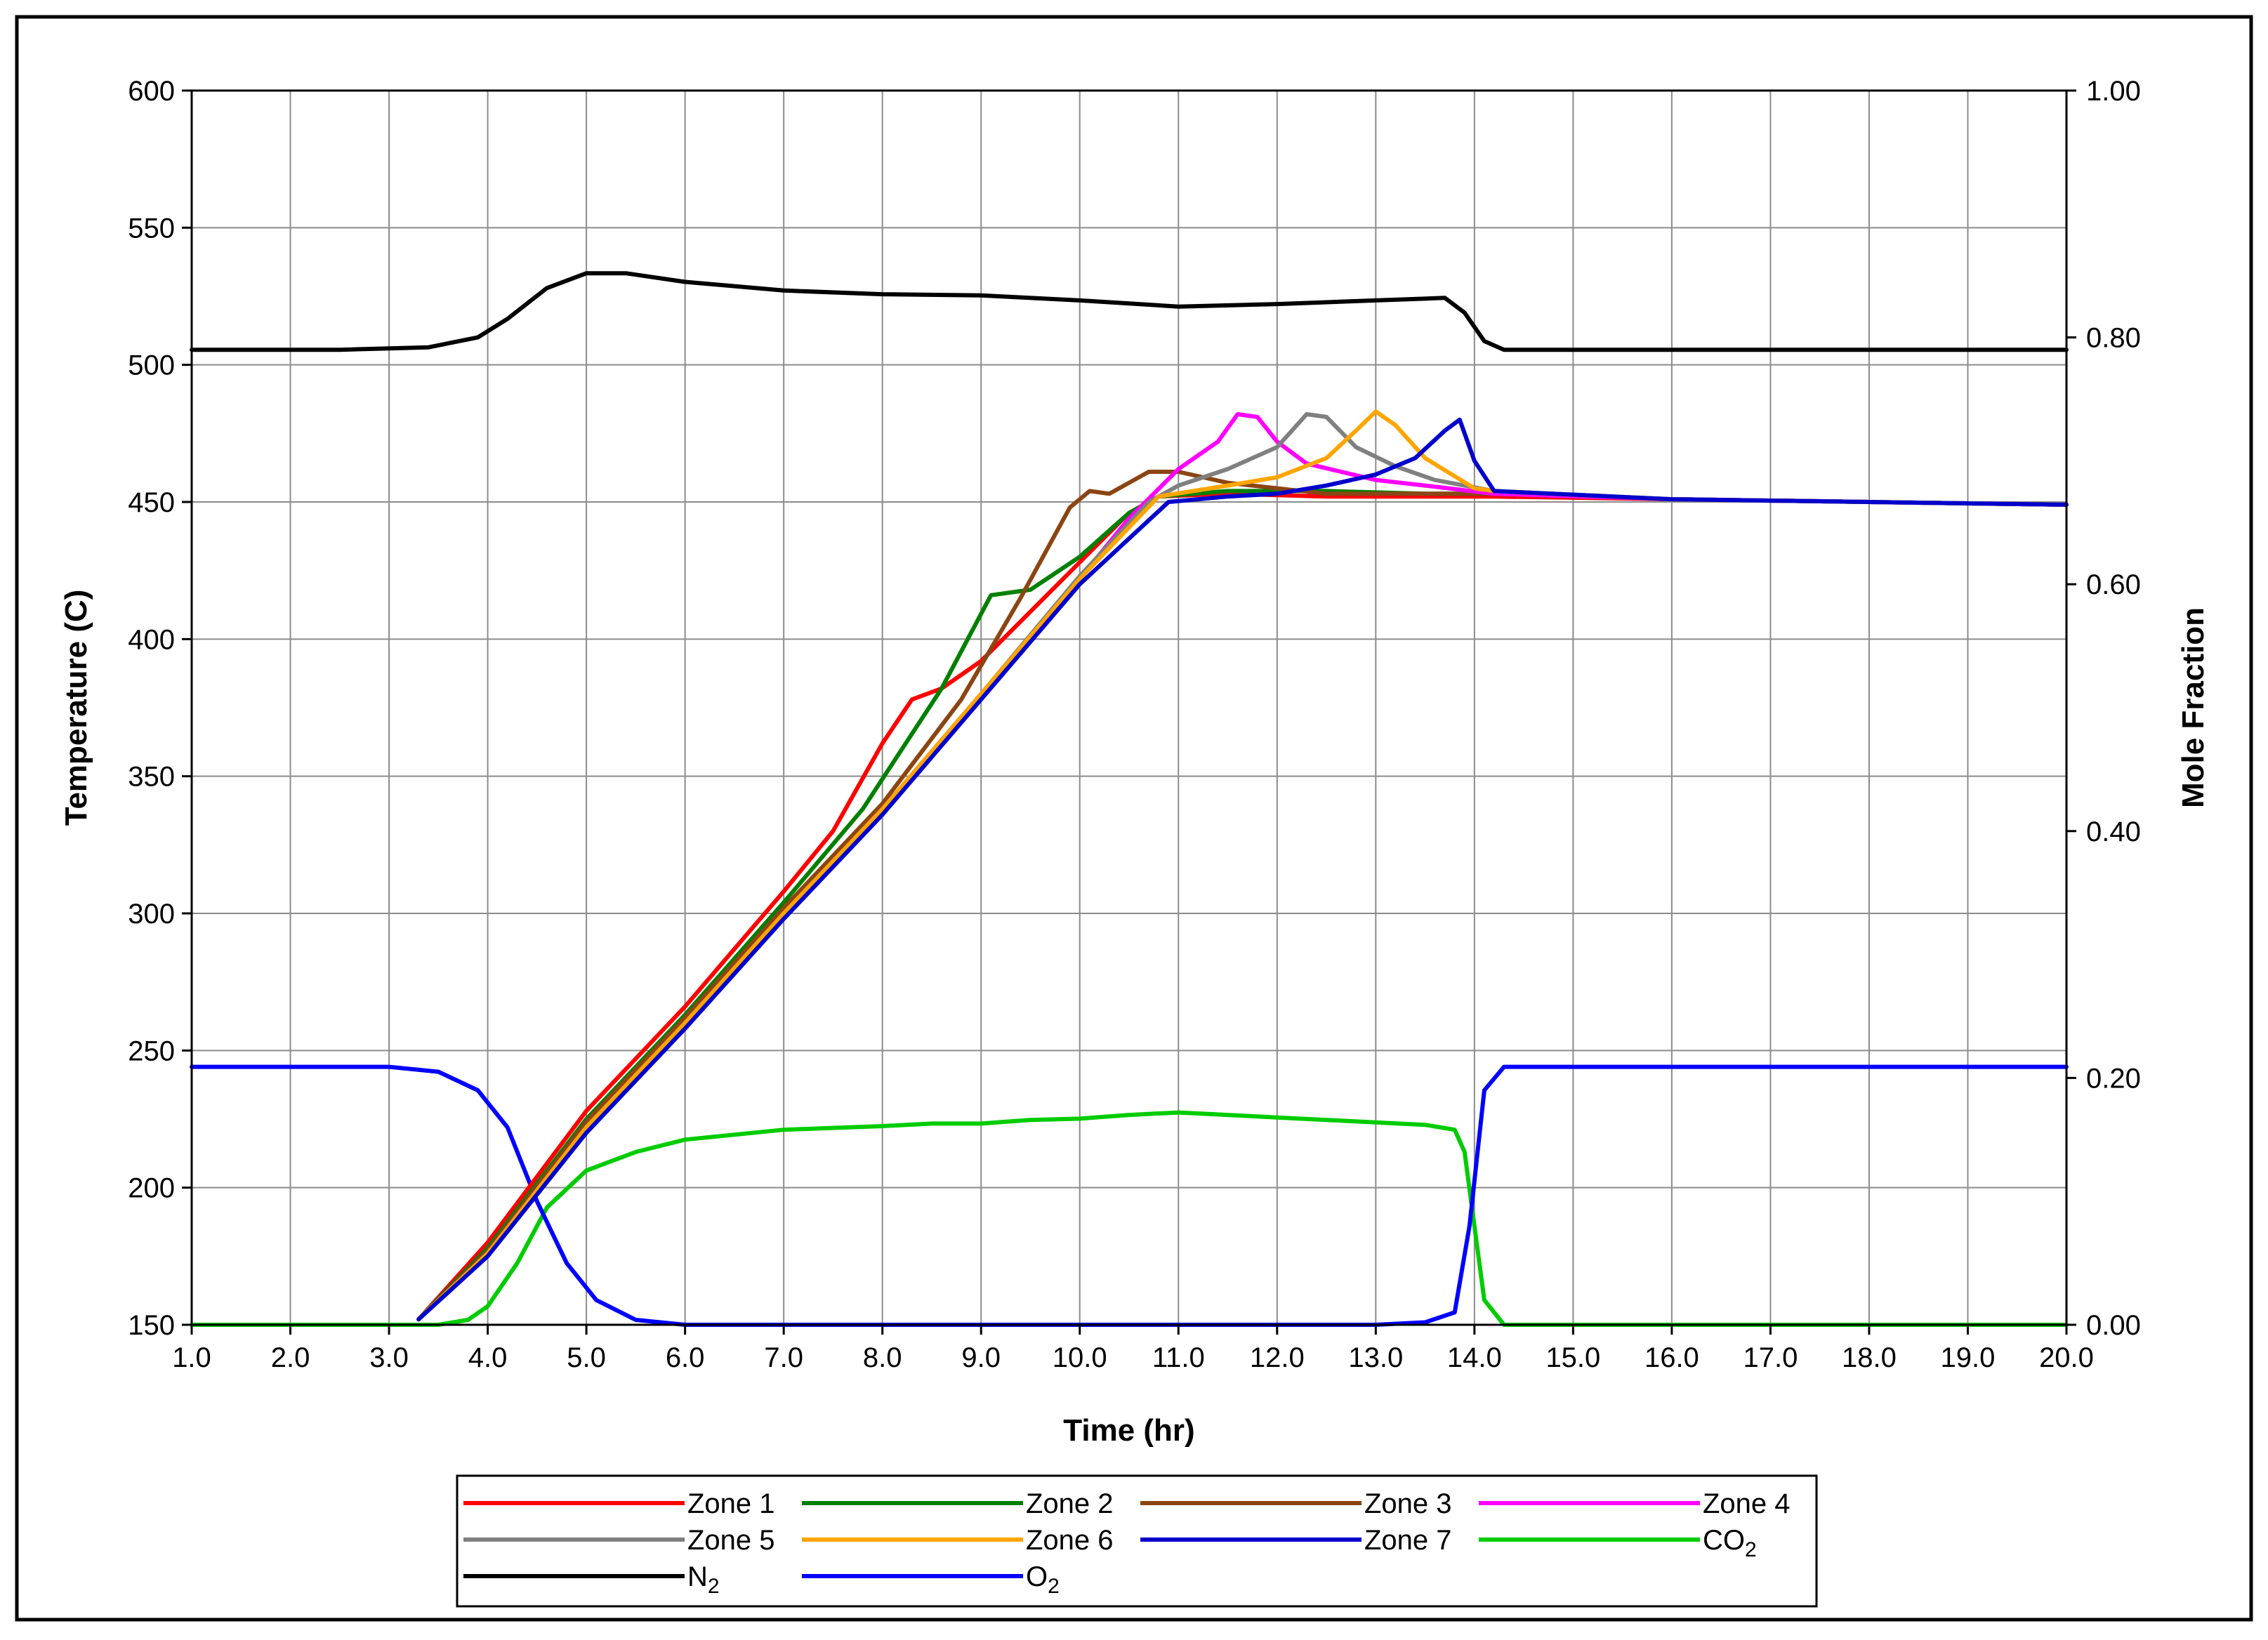  Describe the element at coordinates (151, 1188) in the screenshot. I see `y-left-tick-label: 200` at that location.